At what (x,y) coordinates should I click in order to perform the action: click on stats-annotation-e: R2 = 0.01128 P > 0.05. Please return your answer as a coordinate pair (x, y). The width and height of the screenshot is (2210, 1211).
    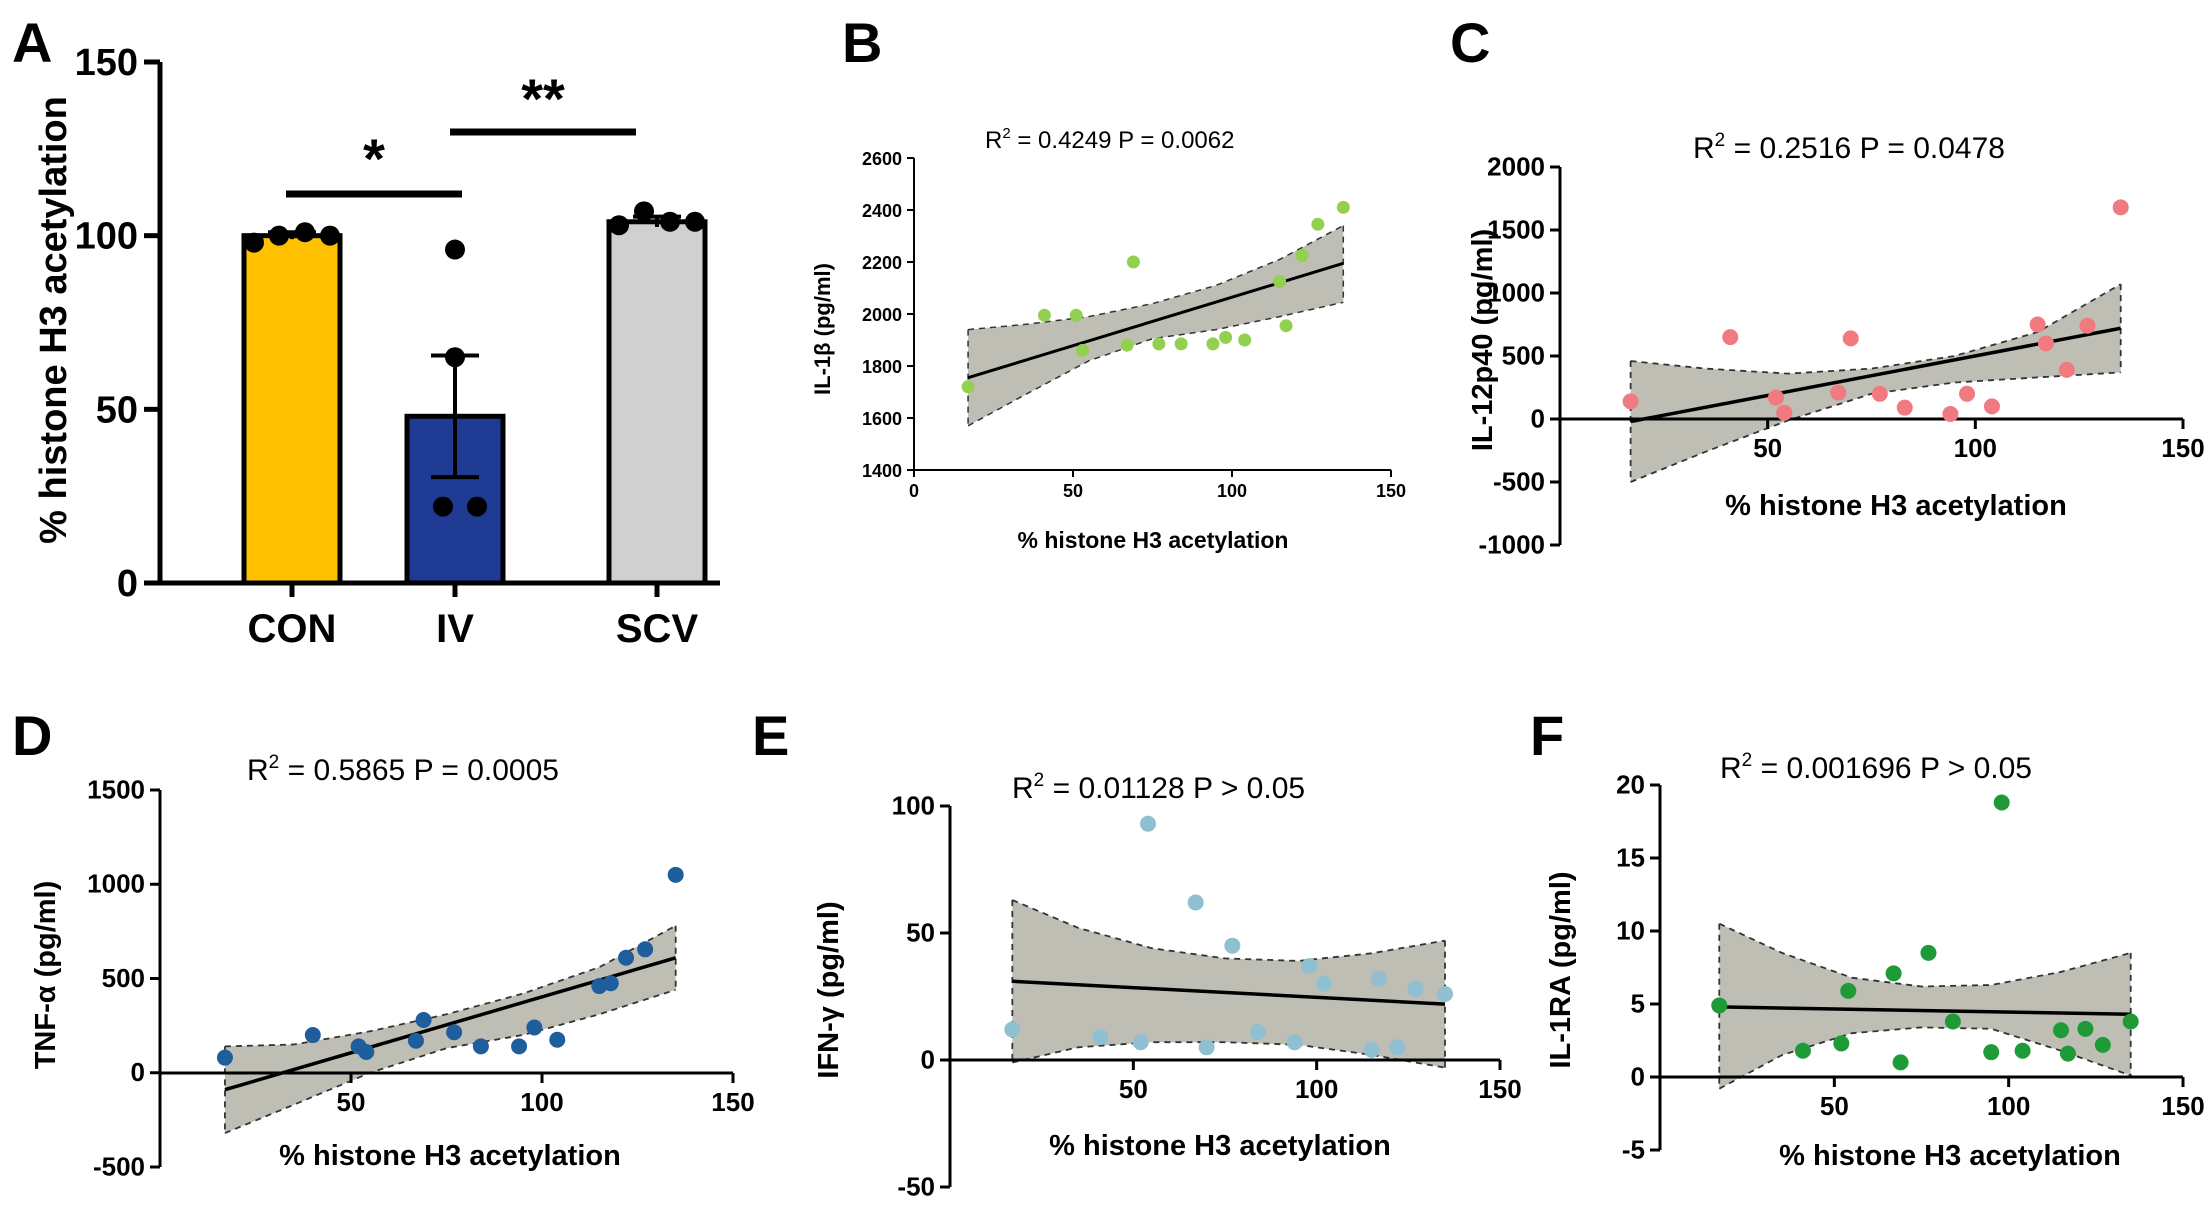
    Looking at the image, I should click on (1158, 787).